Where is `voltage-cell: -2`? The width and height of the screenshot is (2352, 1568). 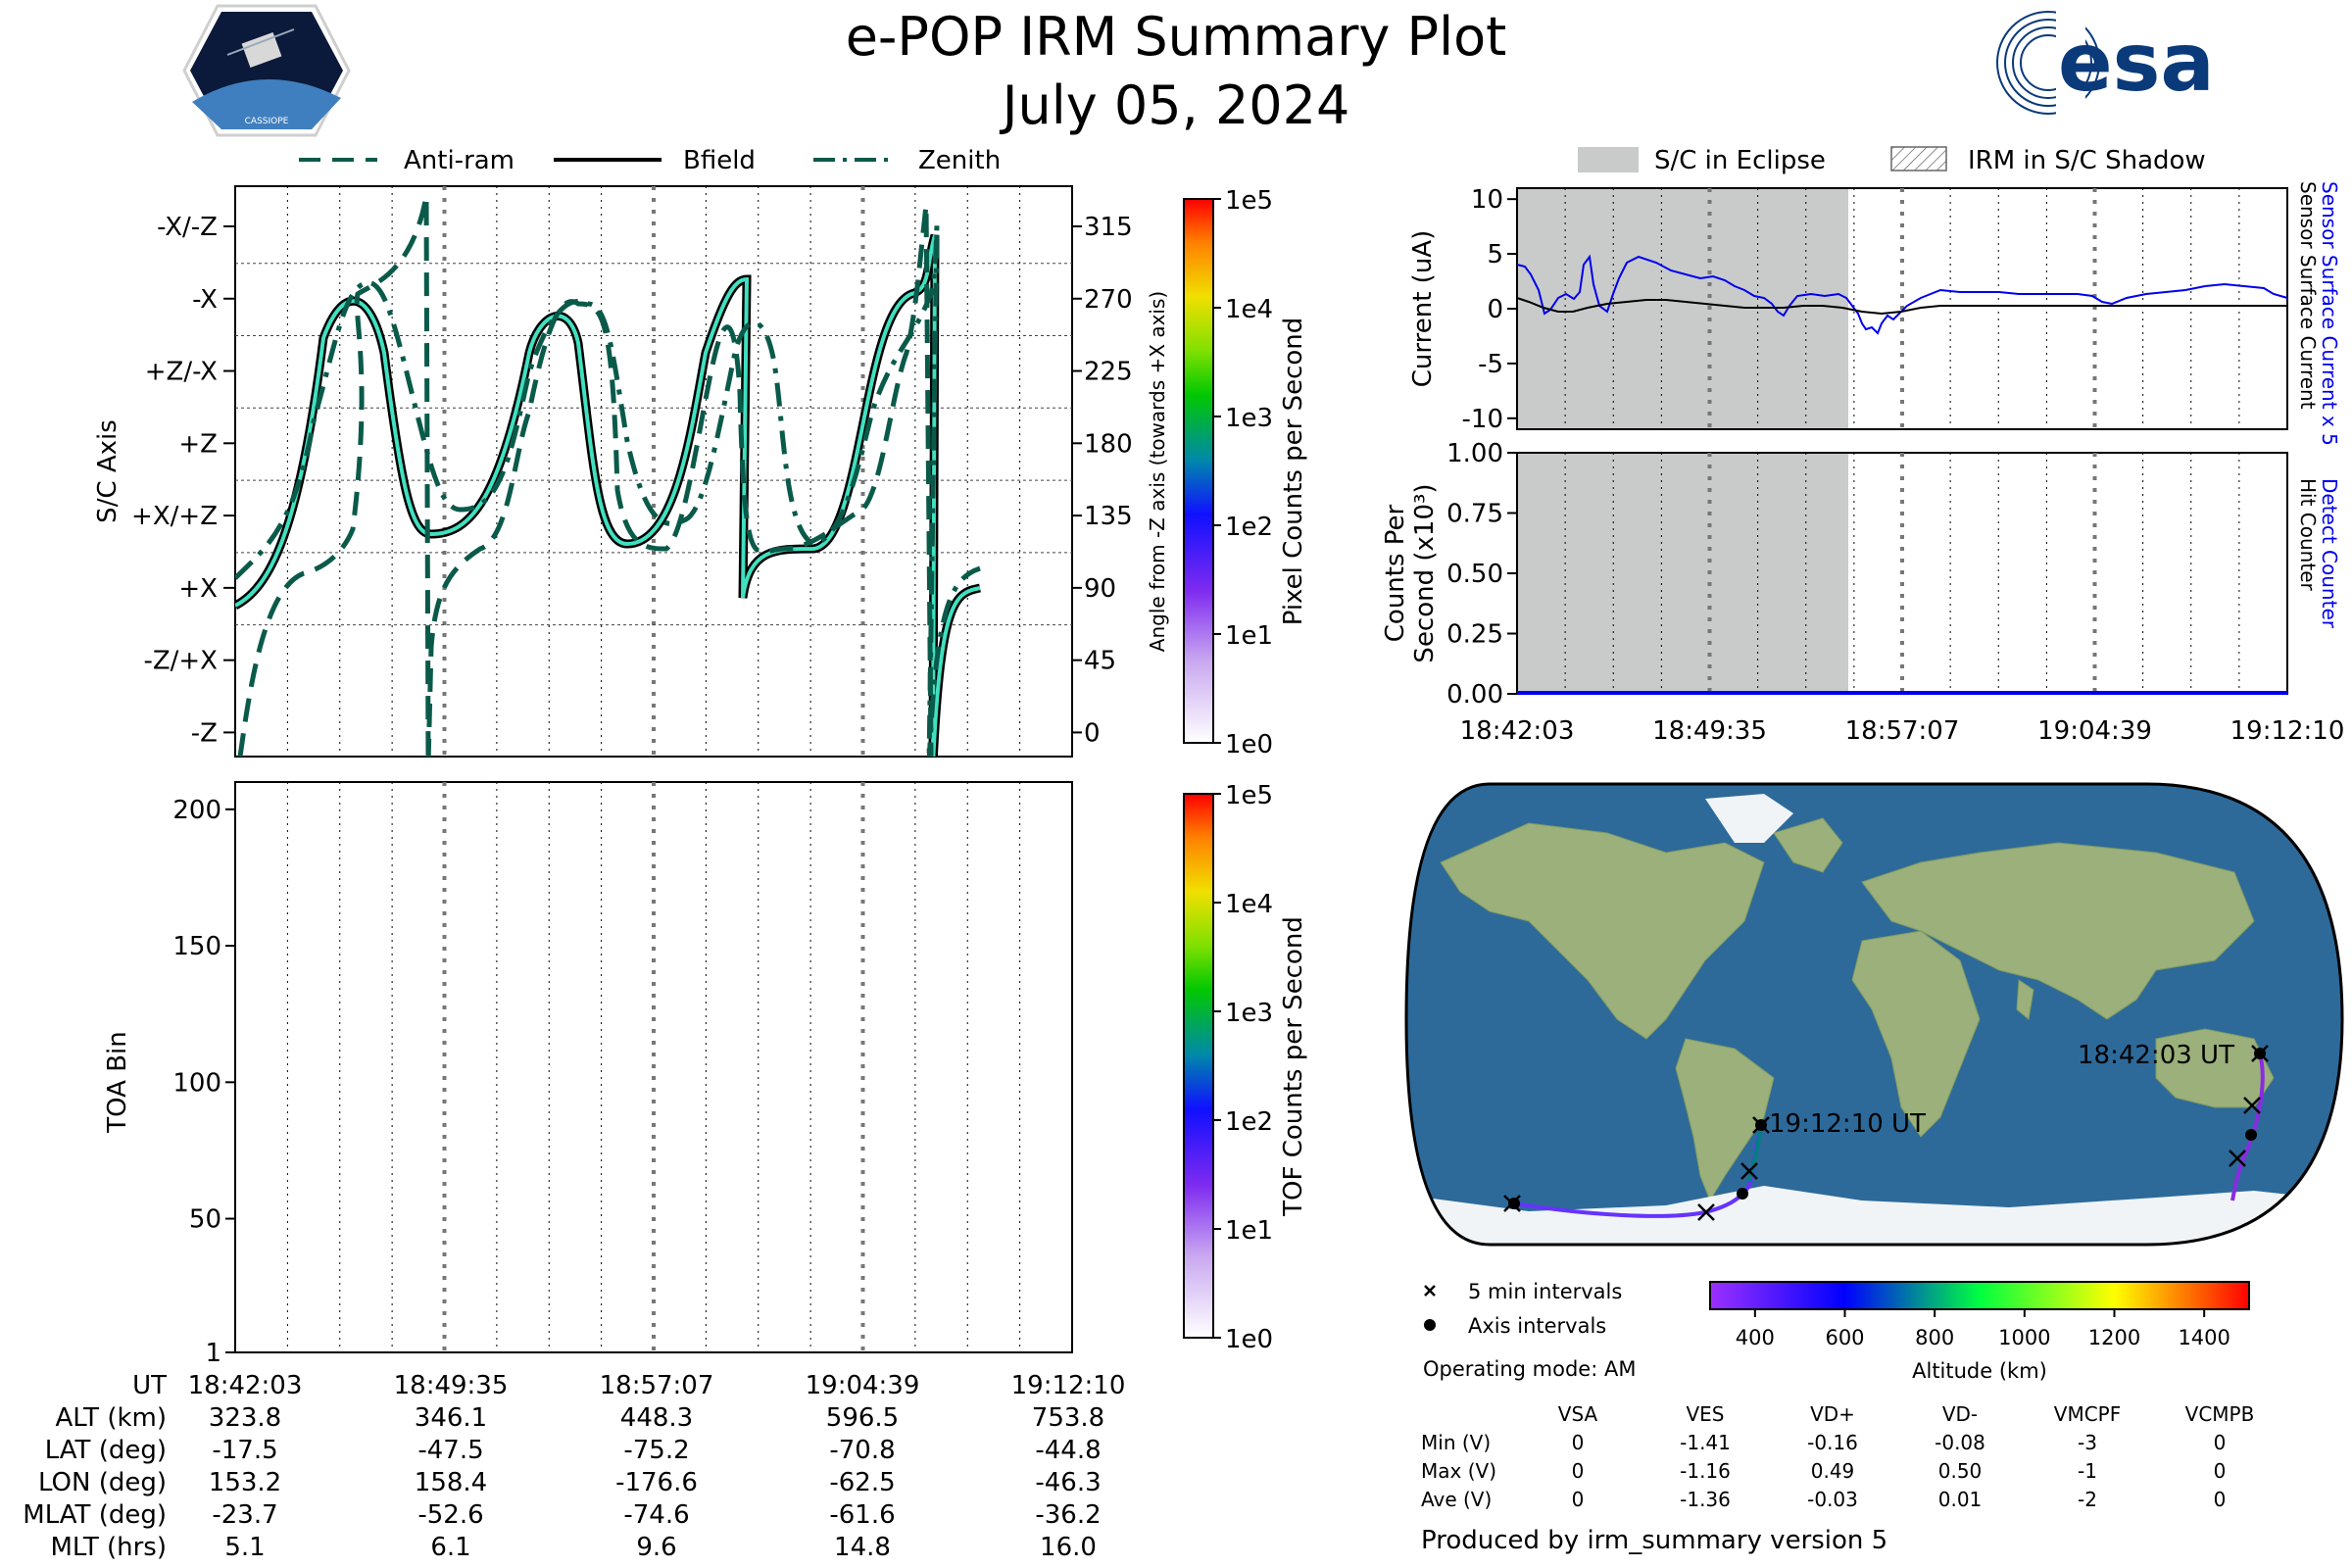 voltage-cell: -2 is located at coordinates (2087, 1499).